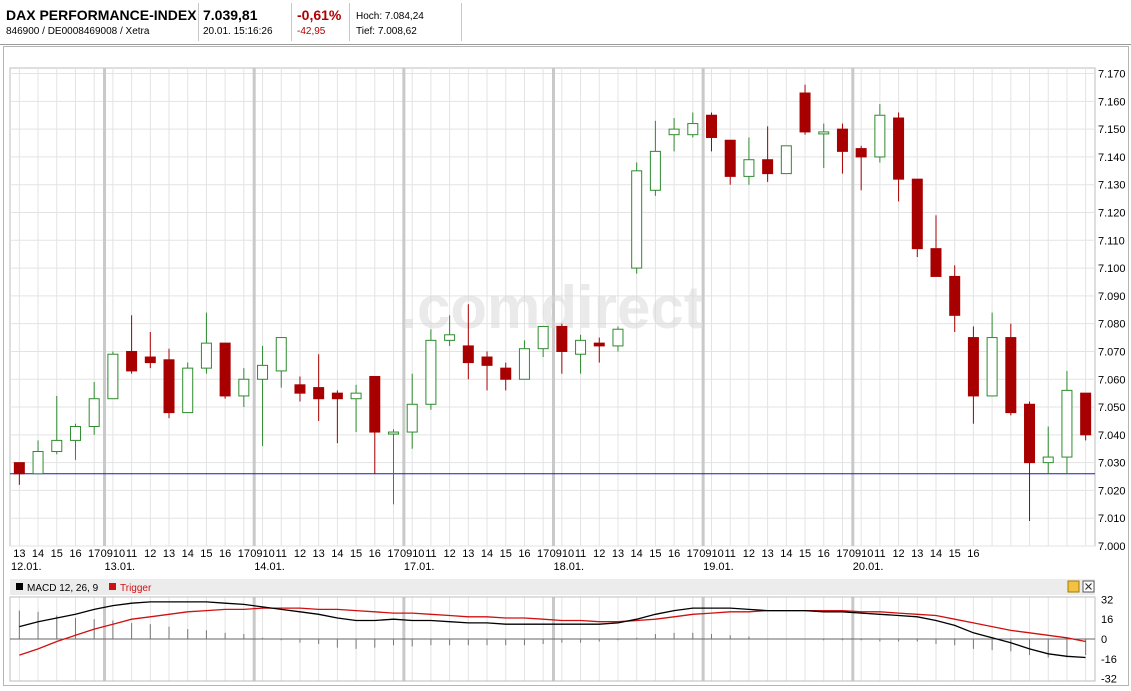 The width and height of the screenshot is (1131, 691). I want to click on y-tick-label: 7.030, so click(1112, 464).